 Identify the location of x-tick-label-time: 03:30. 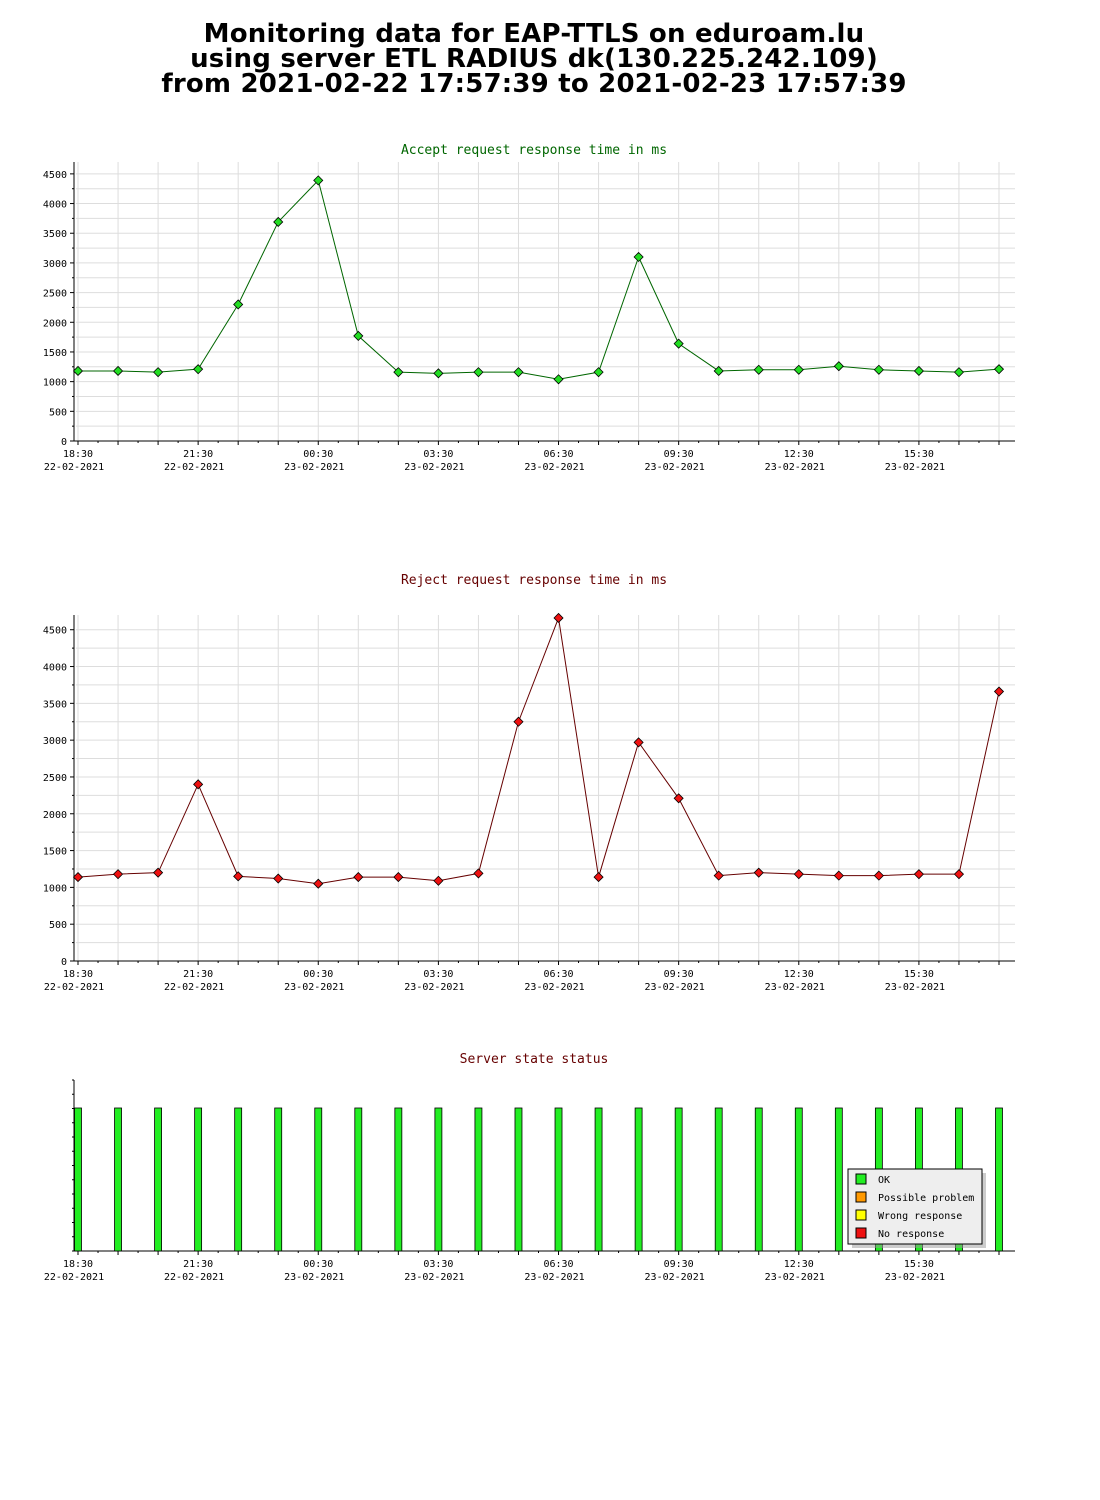
(438, 1264).